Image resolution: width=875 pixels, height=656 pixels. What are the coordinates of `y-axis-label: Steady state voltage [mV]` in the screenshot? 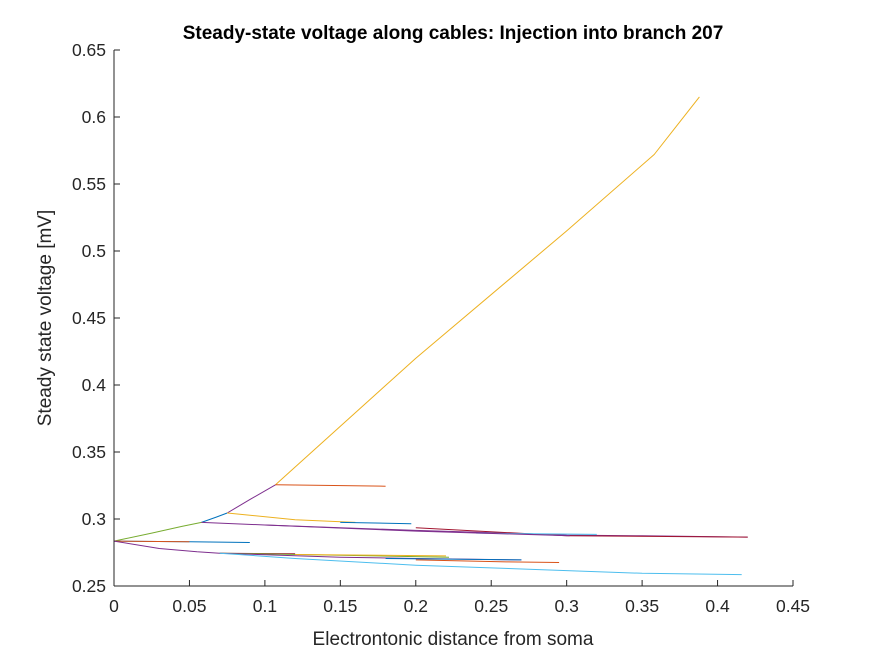 It's located at (45, 318).